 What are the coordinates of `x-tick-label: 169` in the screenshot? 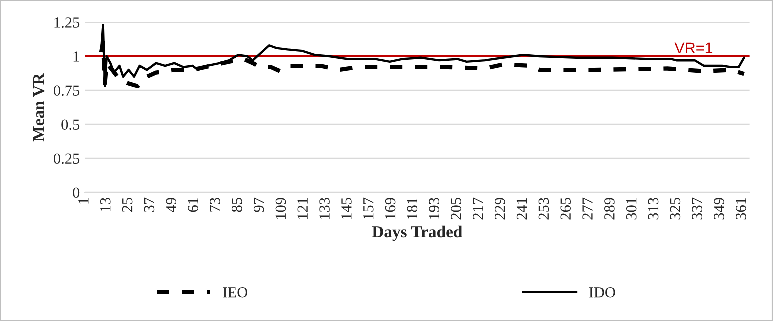 It's located at (390, 209).